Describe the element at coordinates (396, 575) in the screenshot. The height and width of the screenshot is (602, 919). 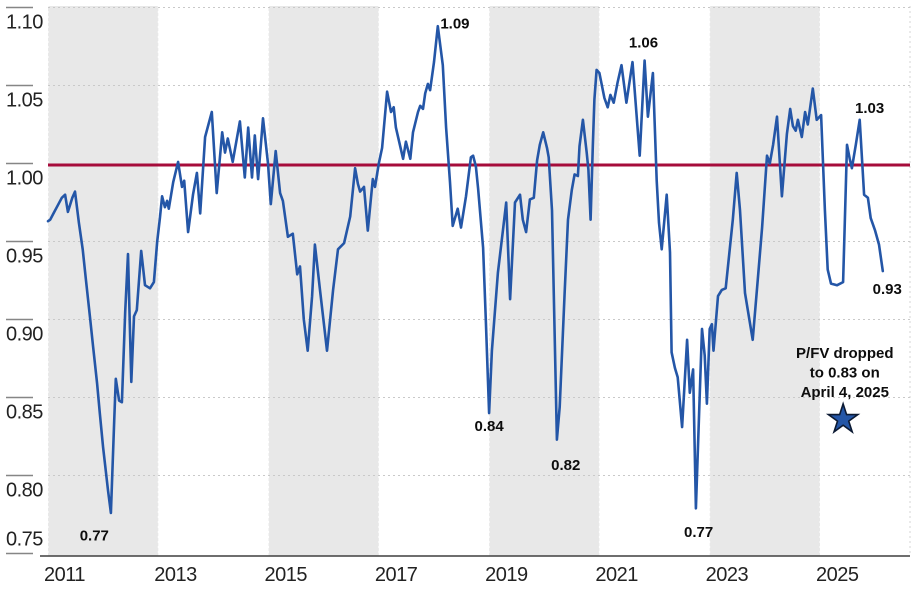
I see `x-axis-label: 2017` at that location.